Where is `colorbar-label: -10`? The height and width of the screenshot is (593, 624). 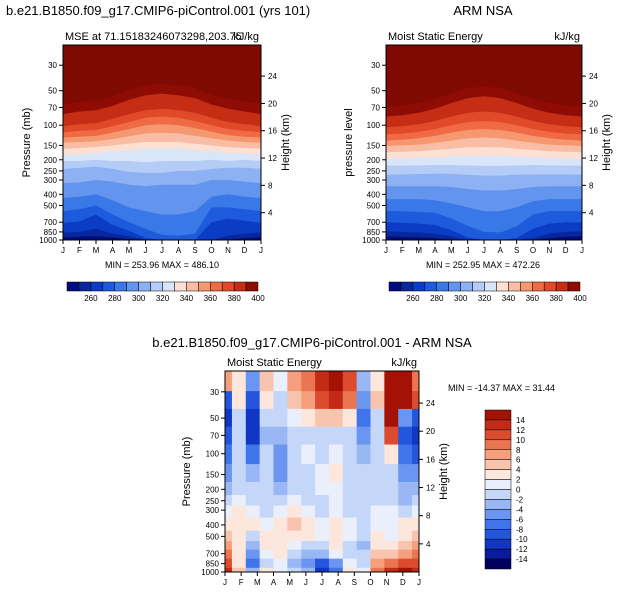 colorbar-label: -10 is located at coordinates (522, 539).